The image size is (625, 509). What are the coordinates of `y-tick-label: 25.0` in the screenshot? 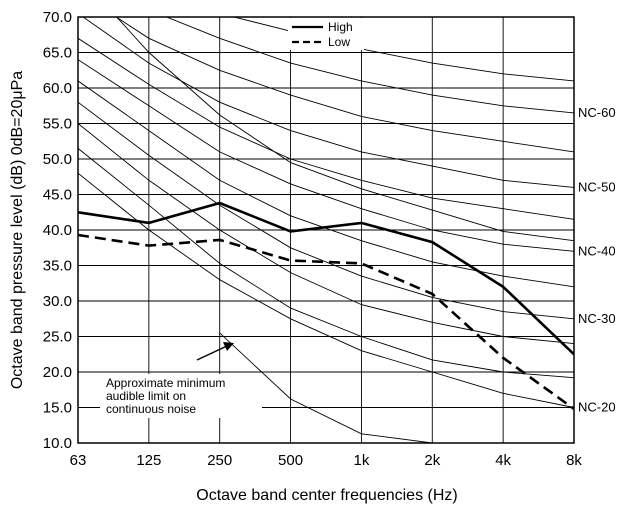 It's located at (57, 337).